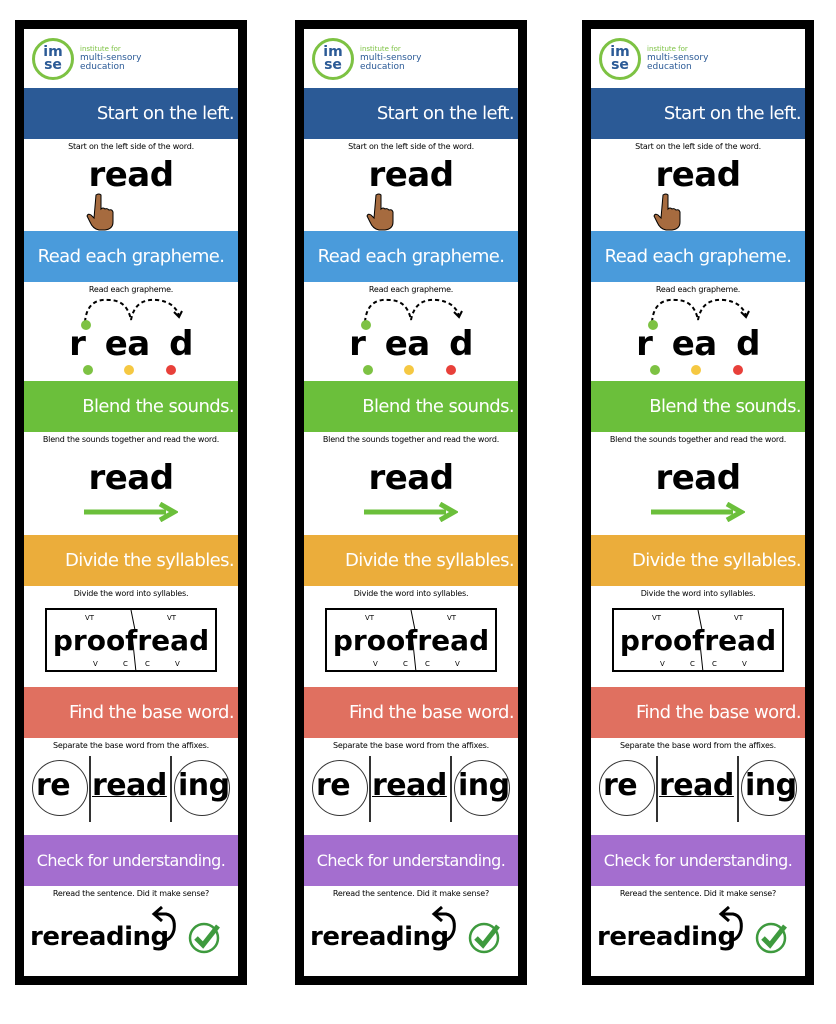 This screenshot has height=1024, width=836. I want to click on logo-mark-top: im, so click(620, 51).